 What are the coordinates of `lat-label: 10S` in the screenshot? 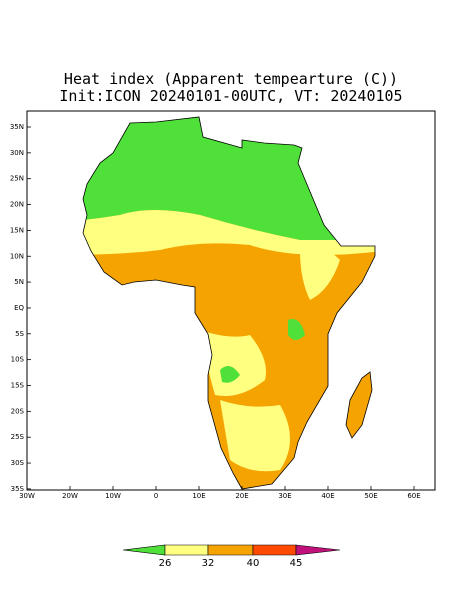 It's located at (18, 360).